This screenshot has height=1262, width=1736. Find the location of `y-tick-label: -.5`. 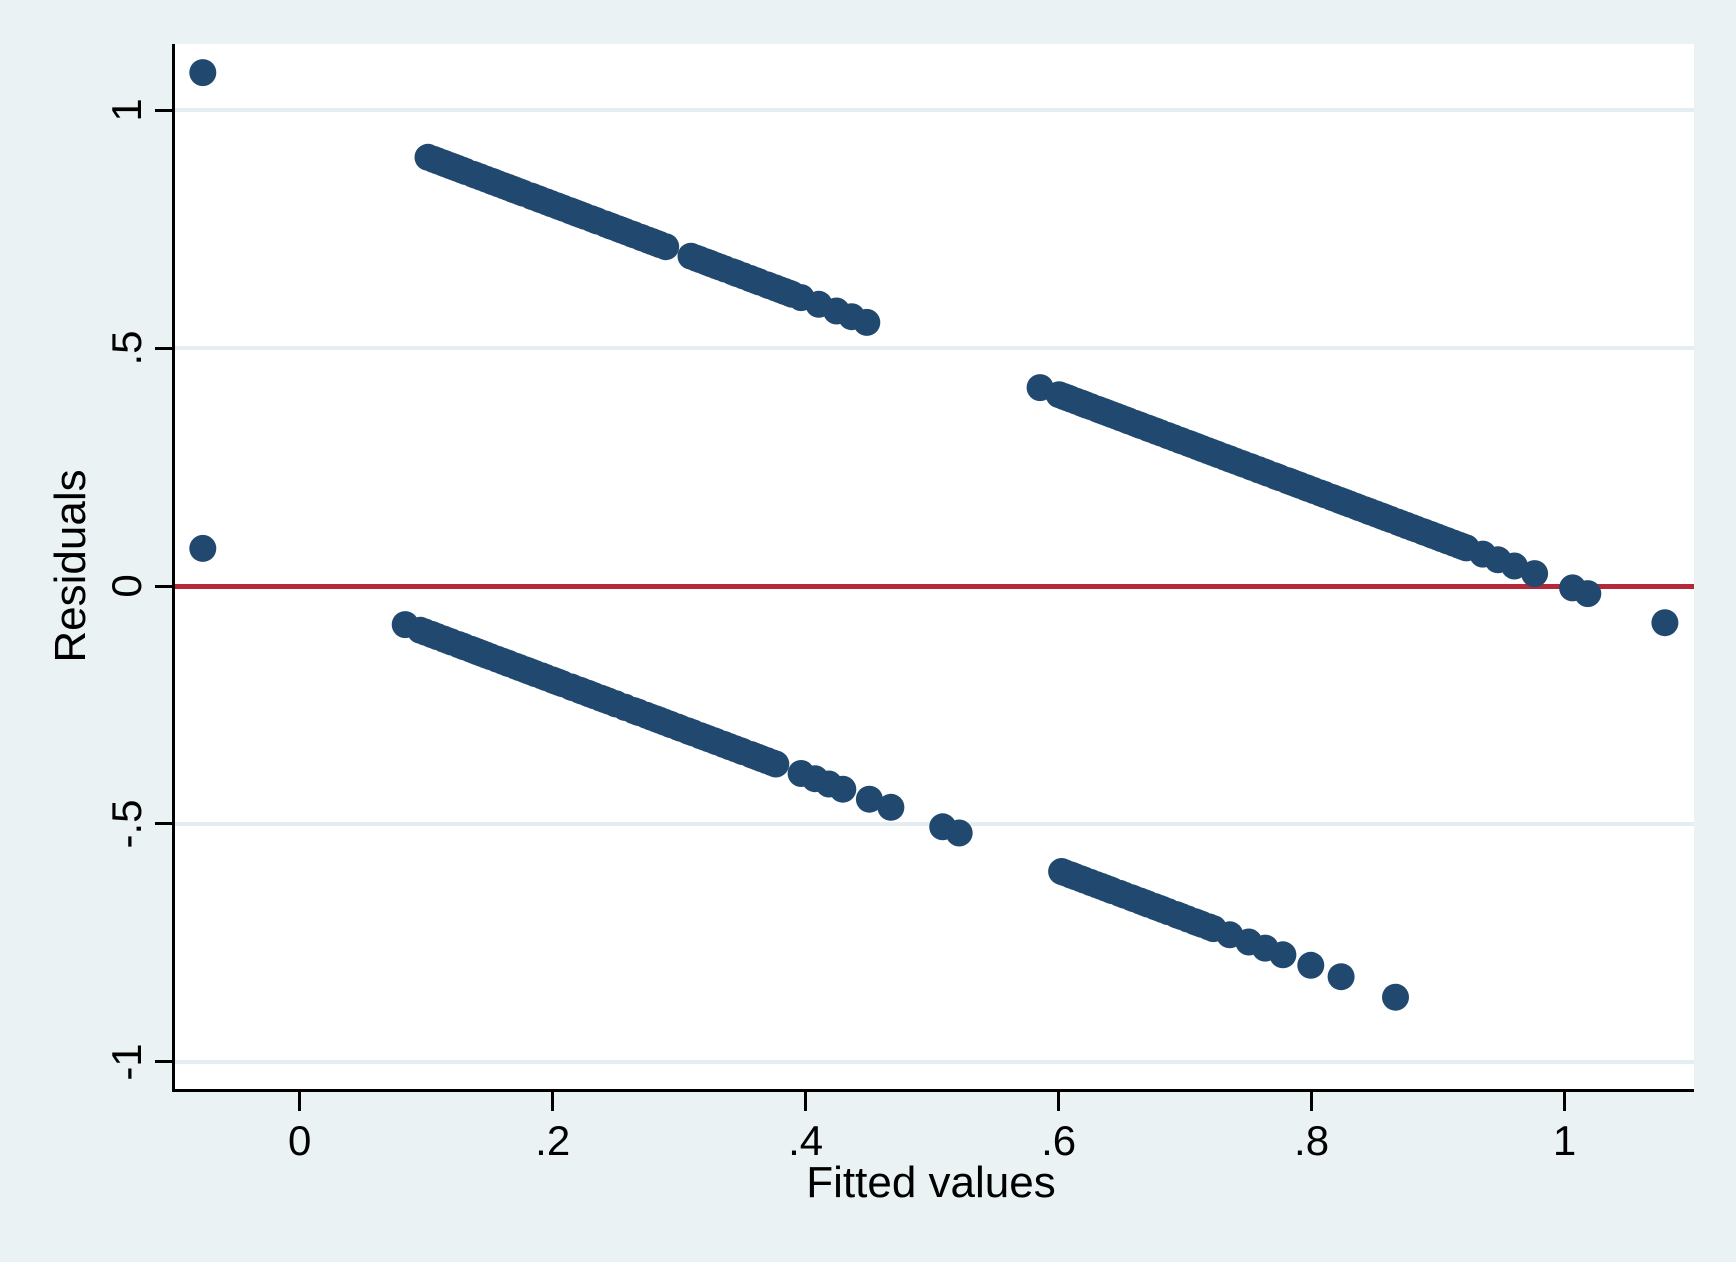

y-tick-label: -.5 is located at coordinates (126, 824).